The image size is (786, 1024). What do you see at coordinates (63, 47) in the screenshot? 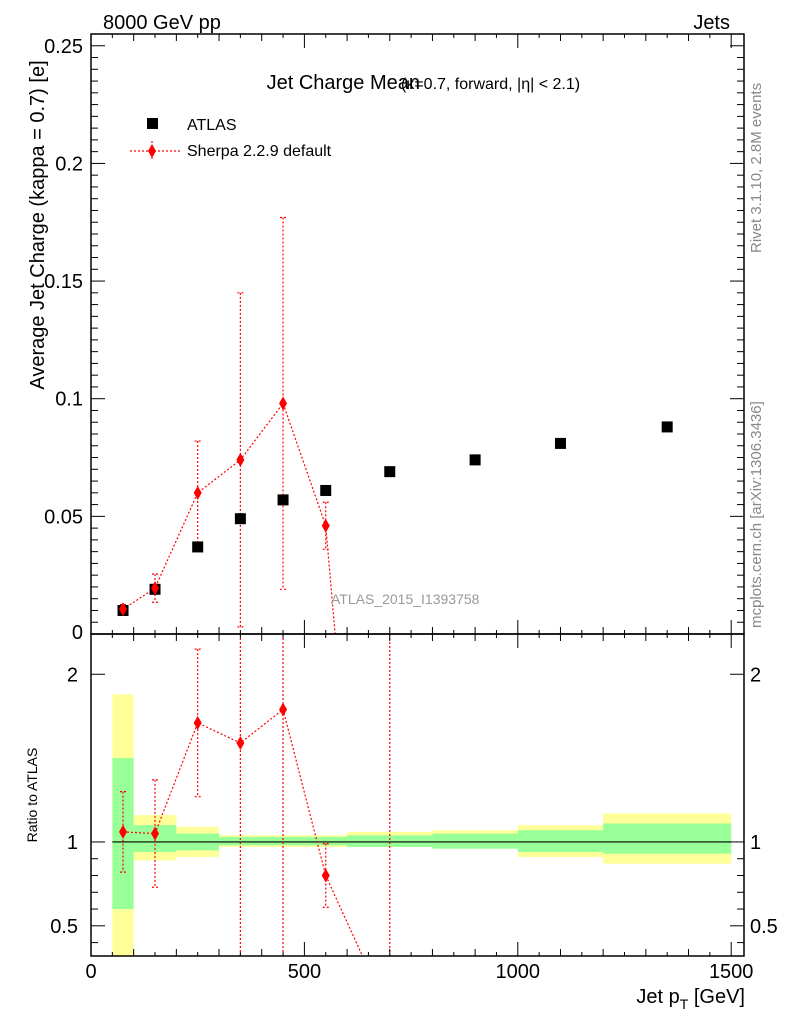
I see `y-tick-label-5: 0.25` at bounding box center [63, 47].